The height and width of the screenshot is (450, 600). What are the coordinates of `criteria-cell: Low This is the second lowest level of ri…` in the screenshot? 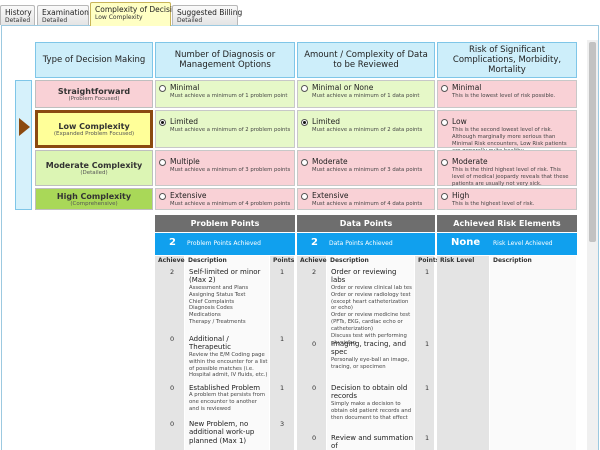 It's located at (507, 132).